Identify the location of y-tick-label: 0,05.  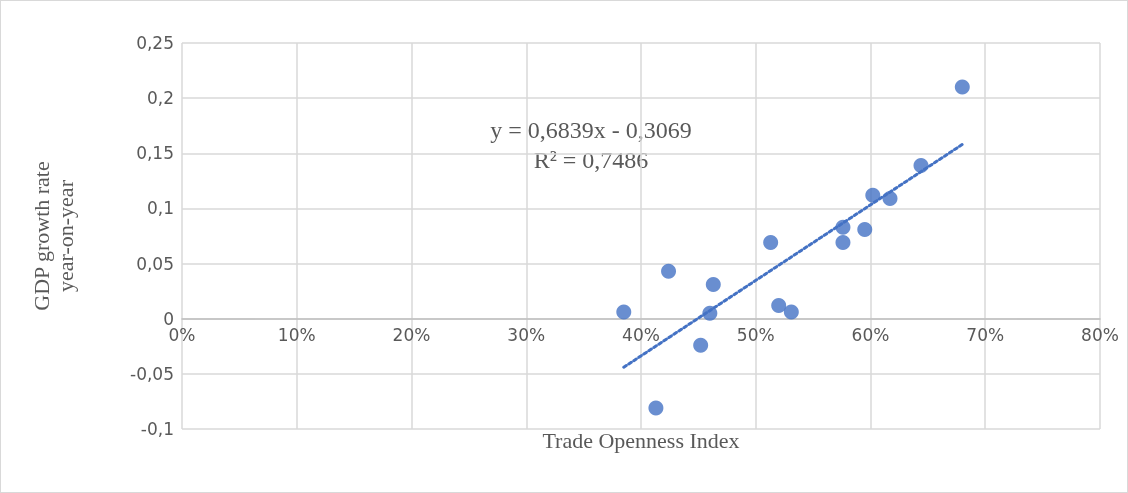
(155, 263).